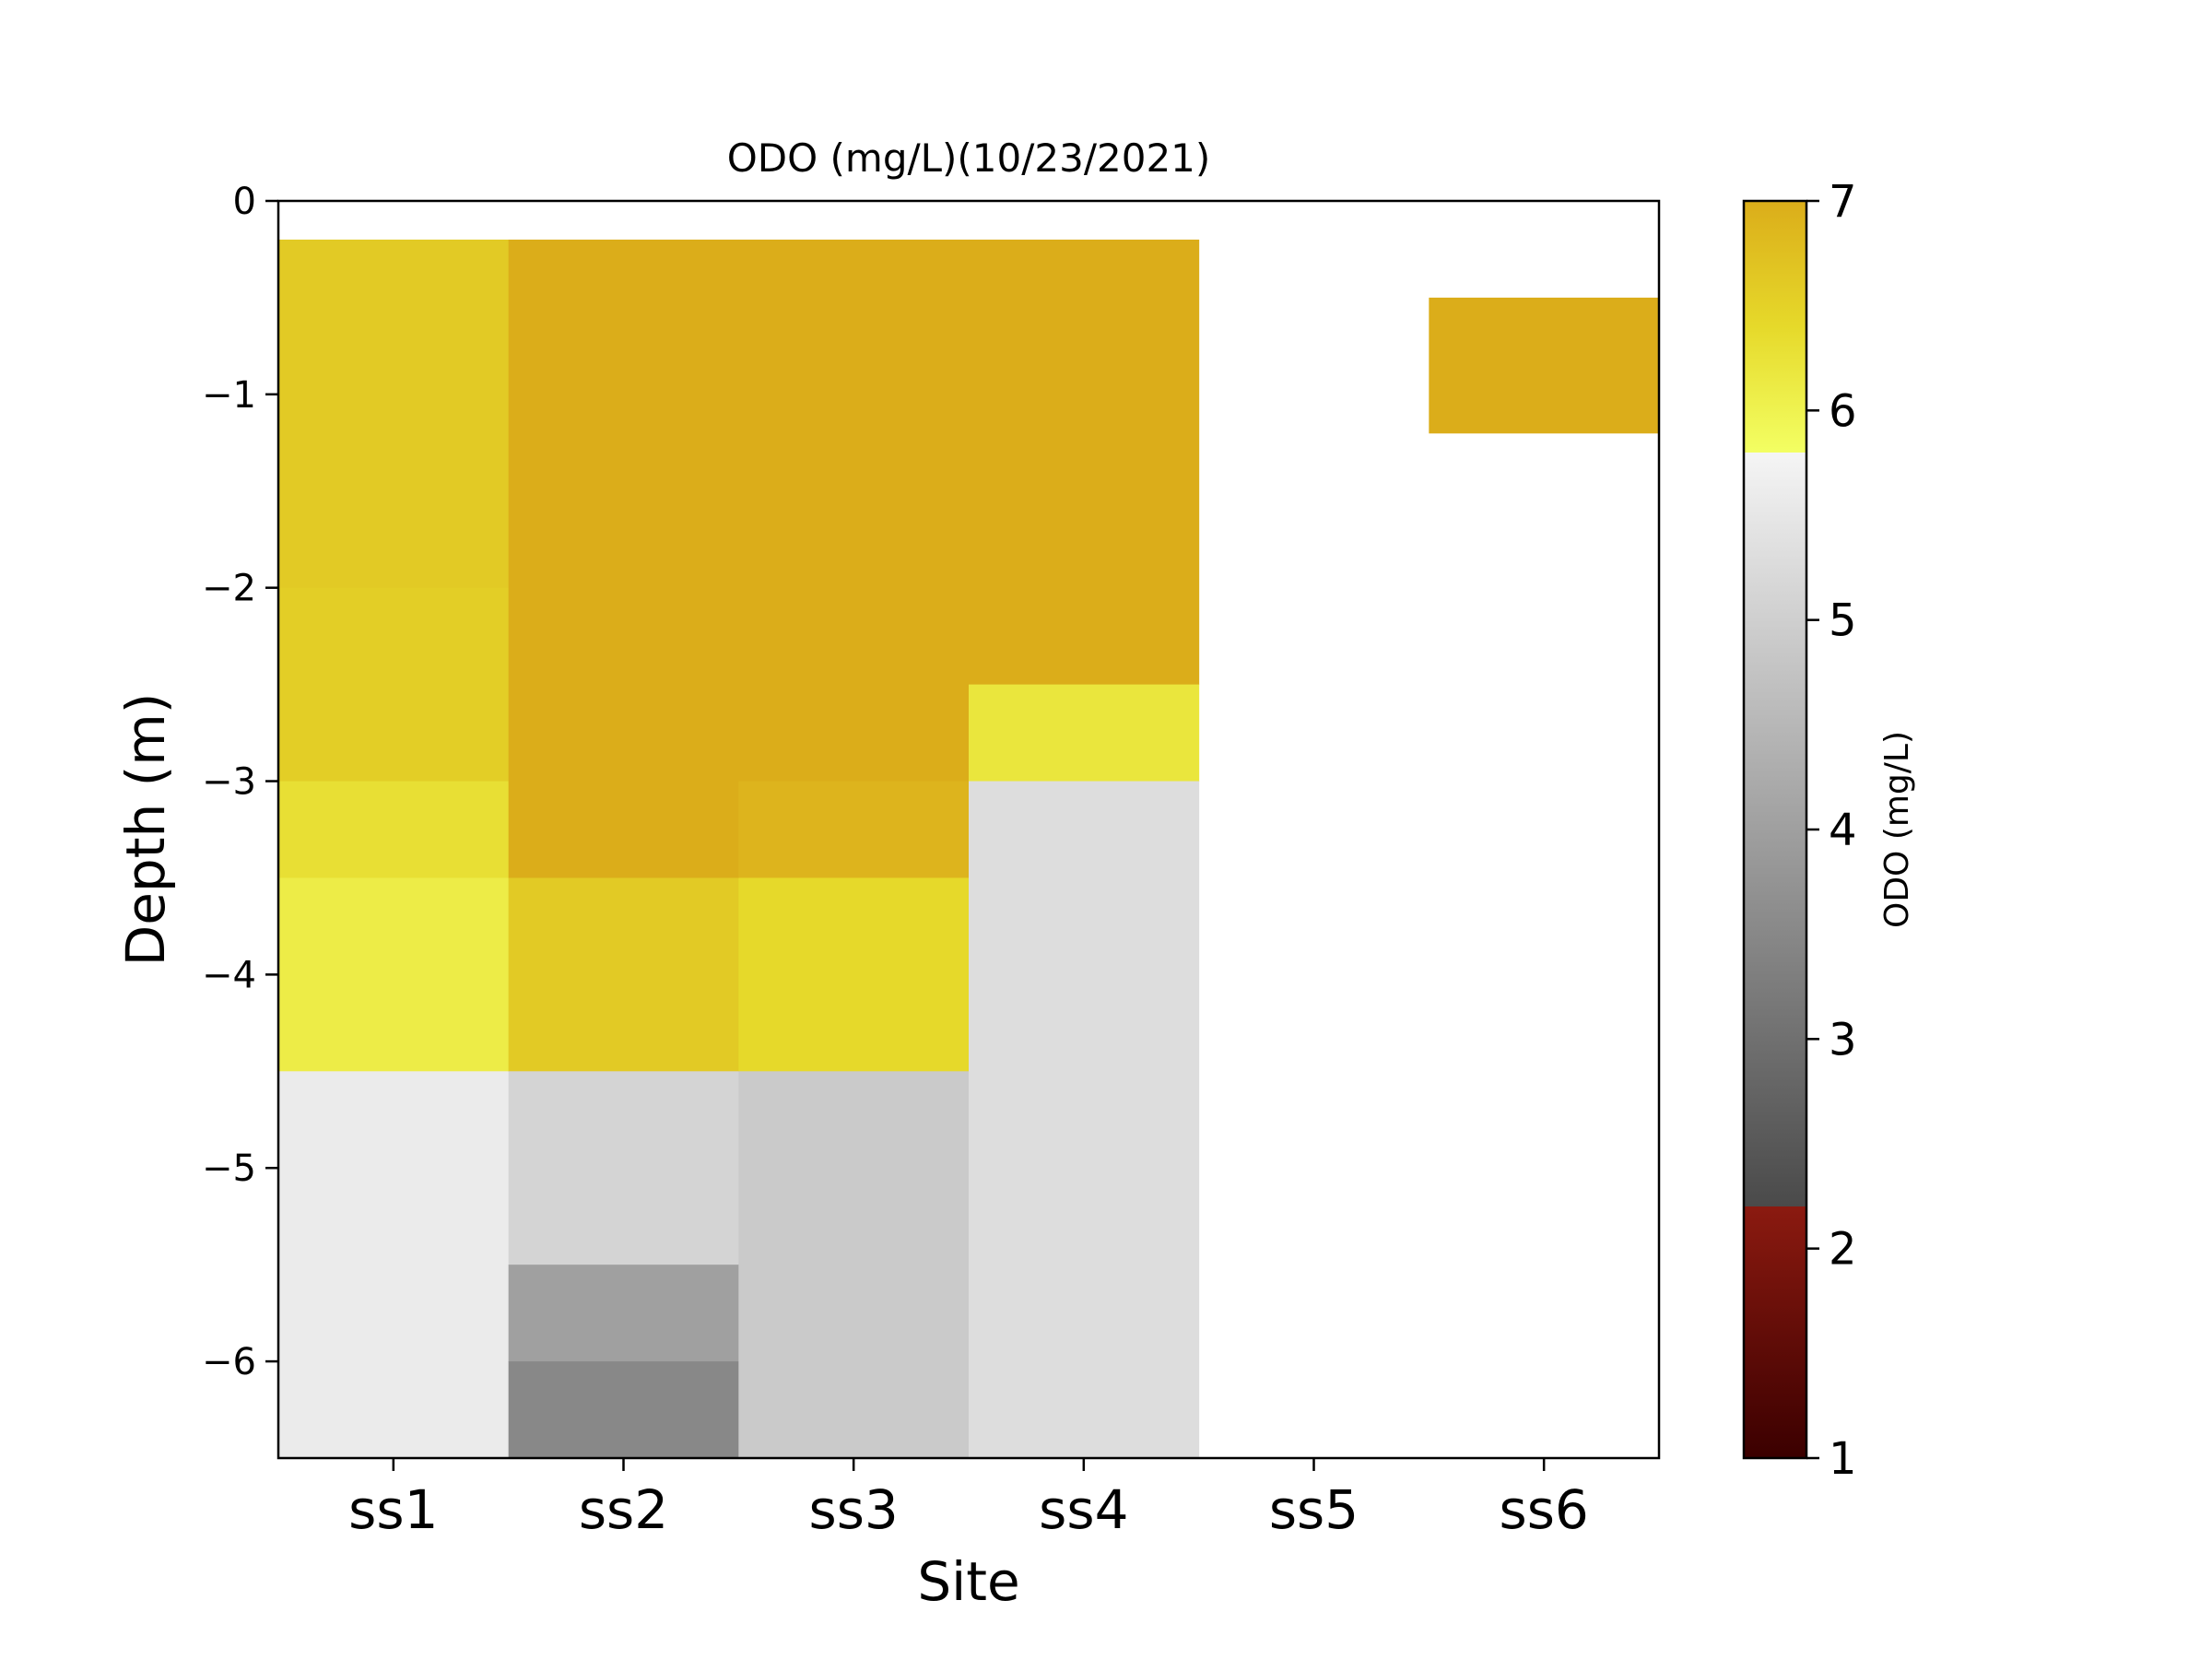 This screenshot has width=2212, height=1659. What do you see at coordinates (968, 1499) in the screenshot?
I see `x-axis-ticks: ss1 ss2 ss3 ss4 ss5 ss6` at bounding box center [968, 1499].